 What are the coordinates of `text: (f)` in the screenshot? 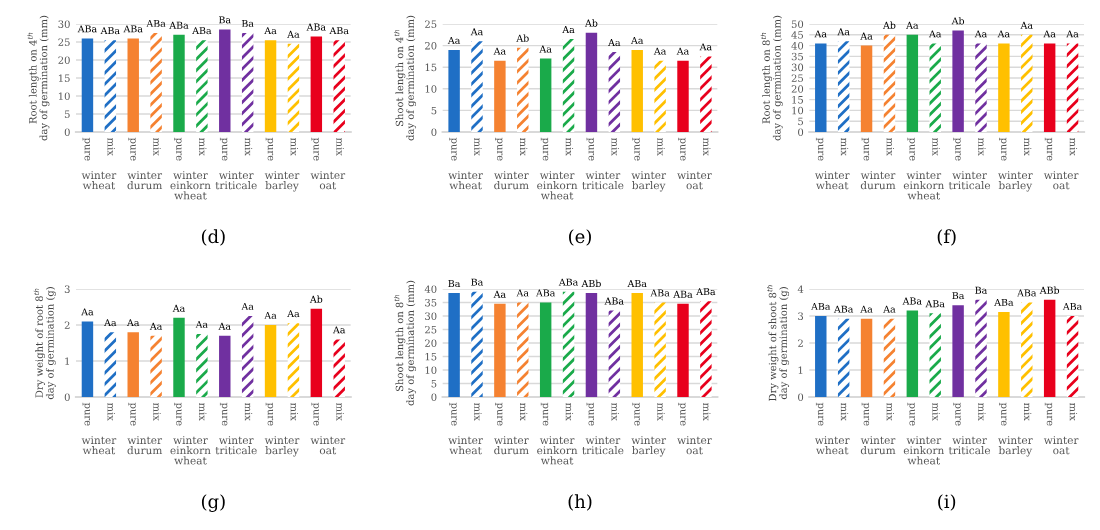 It's located at (946, 237).